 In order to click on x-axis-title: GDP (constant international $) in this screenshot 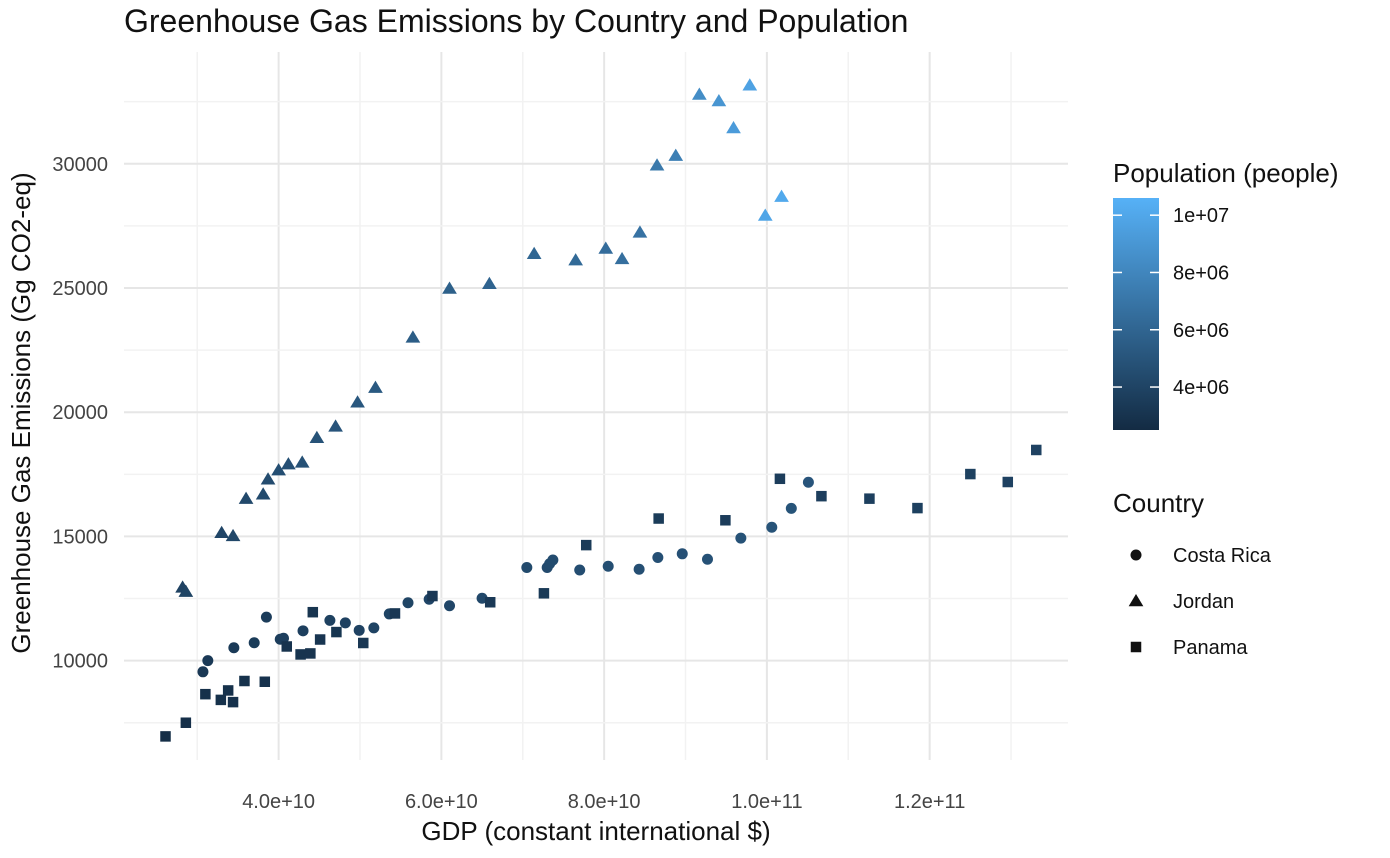, I will do `click(595, 831)`.